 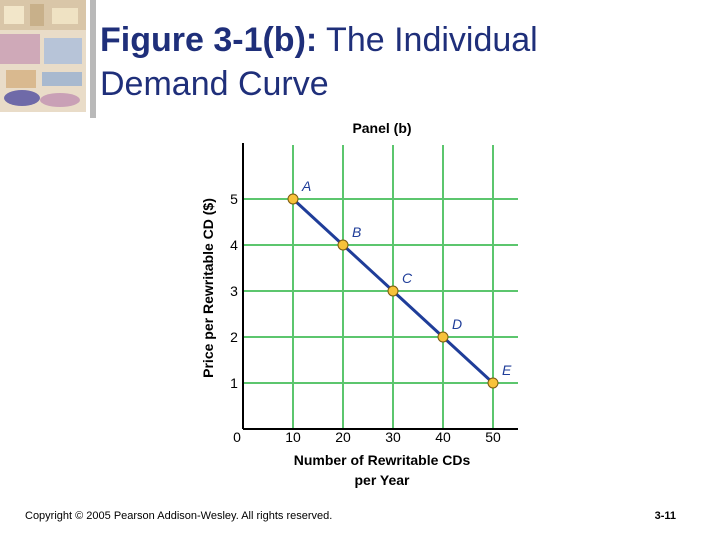 I want to click on x-tick-label: 20, so click(x=343, y=437).